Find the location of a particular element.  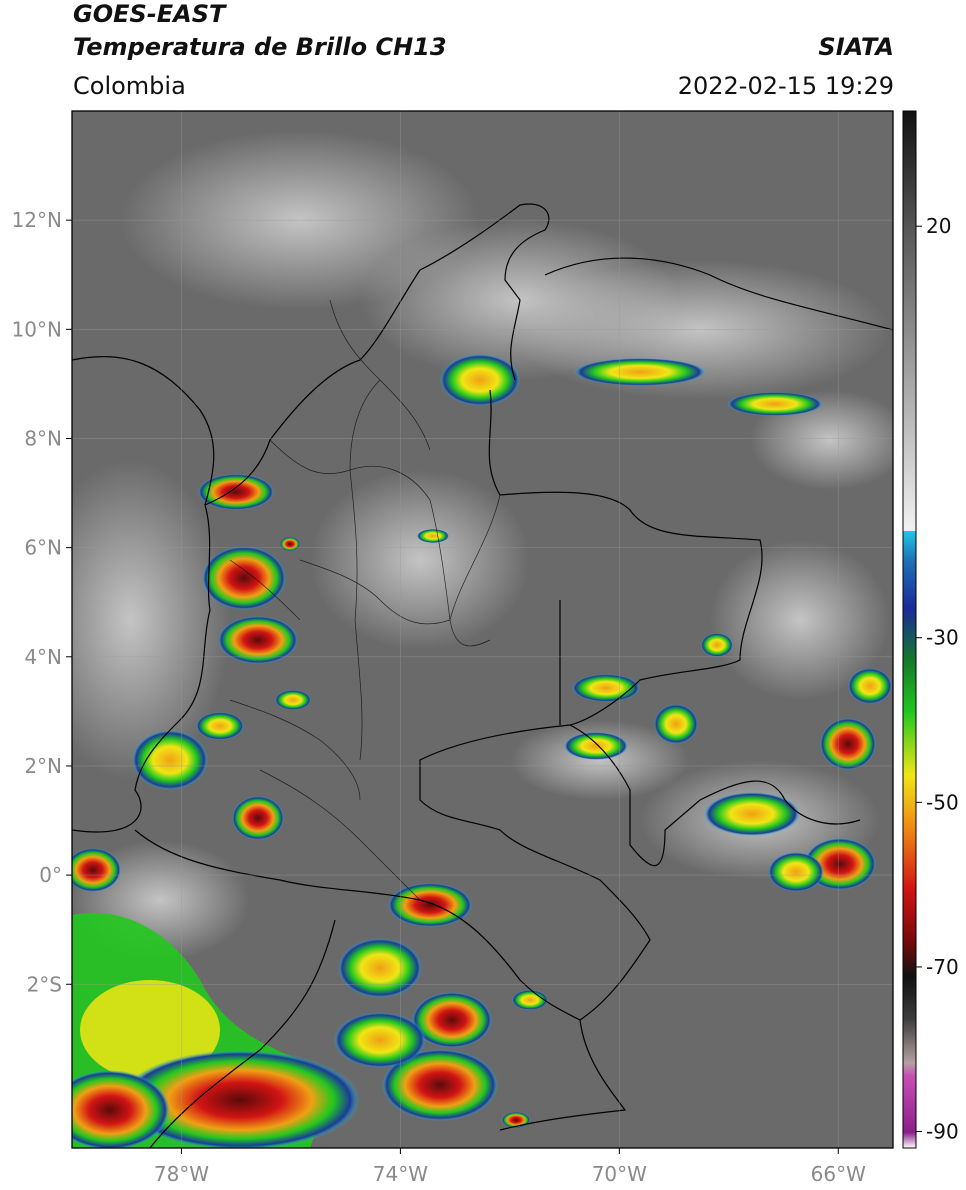

colorbar-tick-label: 20 is located at coordinates (938, 226).